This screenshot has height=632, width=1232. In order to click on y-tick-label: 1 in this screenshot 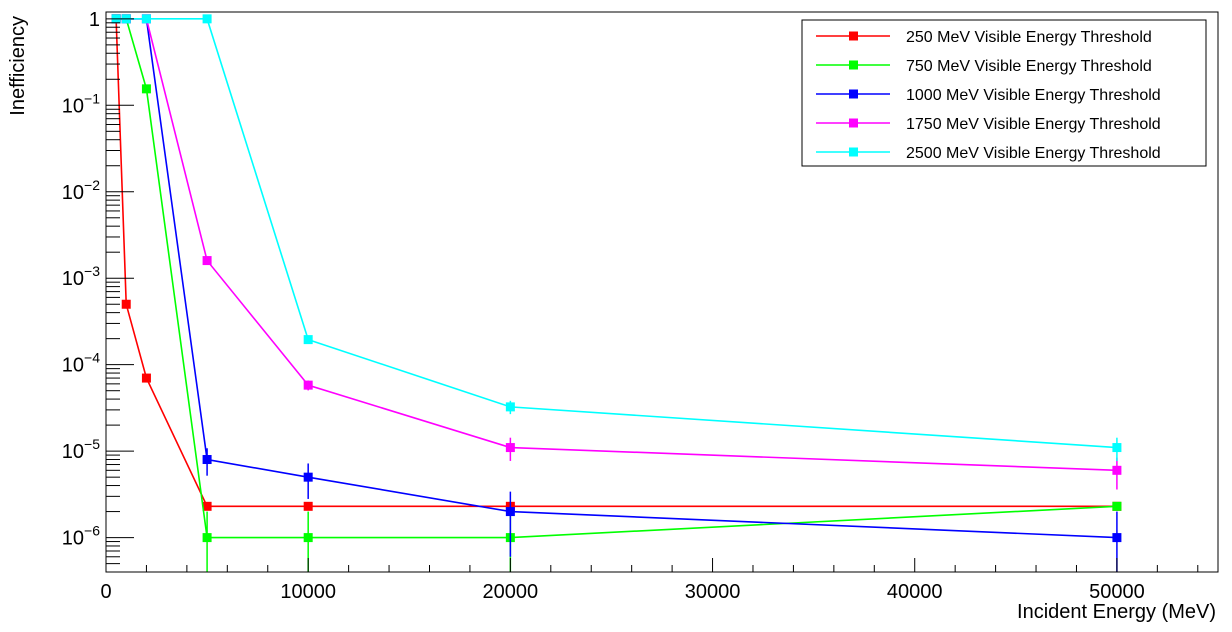, I will do `click(94, 20)`.